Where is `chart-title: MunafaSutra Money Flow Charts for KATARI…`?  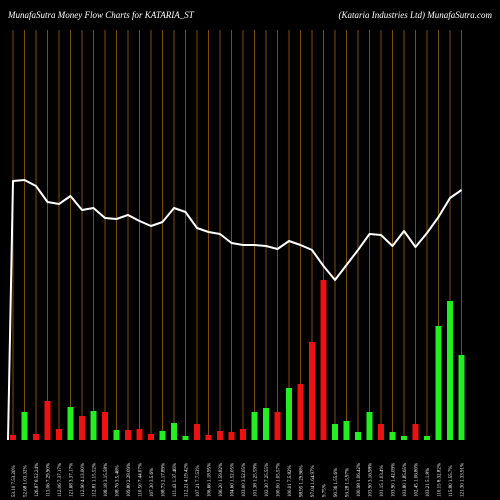 chart-title: MunafaSutra Money Flow Charts for KATARI… is located at coordinates (101, 15).